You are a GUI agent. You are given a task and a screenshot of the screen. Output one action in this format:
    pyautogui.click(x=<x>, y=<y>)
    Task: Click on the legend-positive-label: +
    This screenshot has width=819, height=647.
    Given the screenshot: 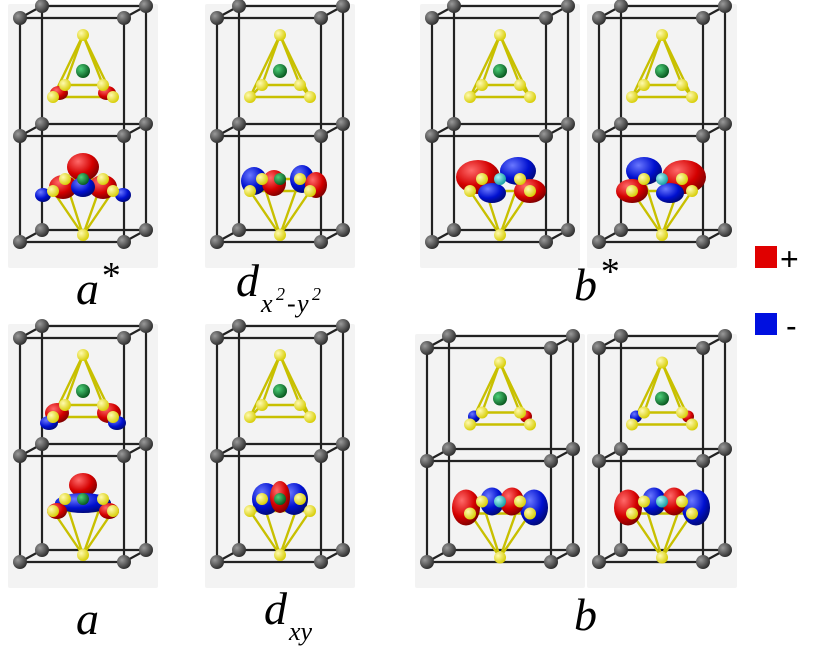 What is the action you would take?
    pyautogui.click(x=789, y=259)
    